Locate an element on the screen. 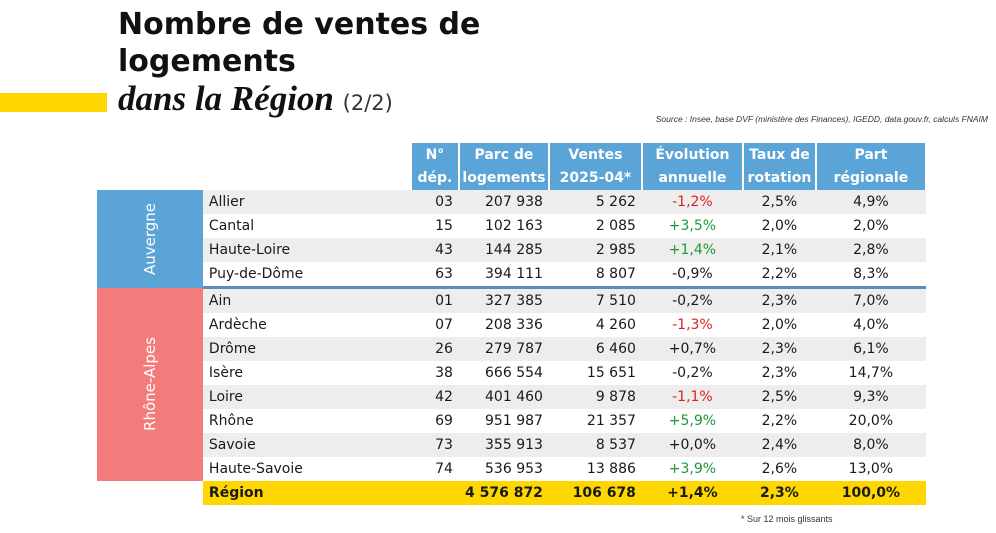 The width and height of the screenshot is (996, 533). cell-taux: 2,6% is located at coordinates (779, 469).